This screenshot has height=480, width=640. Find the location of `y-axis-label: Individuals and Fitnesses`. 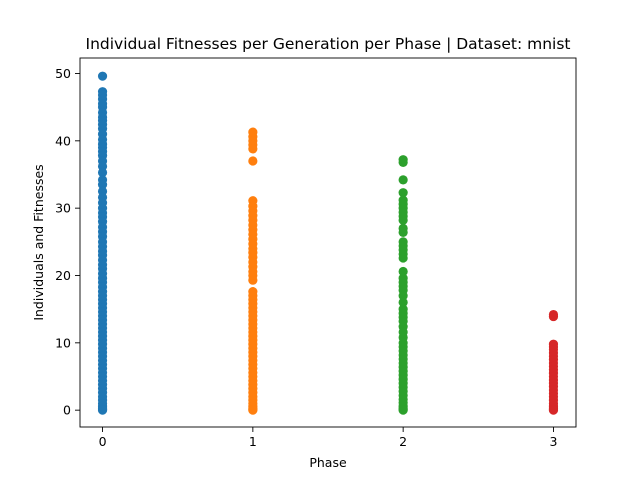

y-axis-label: Individuals and Fitnesses is located at coordinates (38, 242).